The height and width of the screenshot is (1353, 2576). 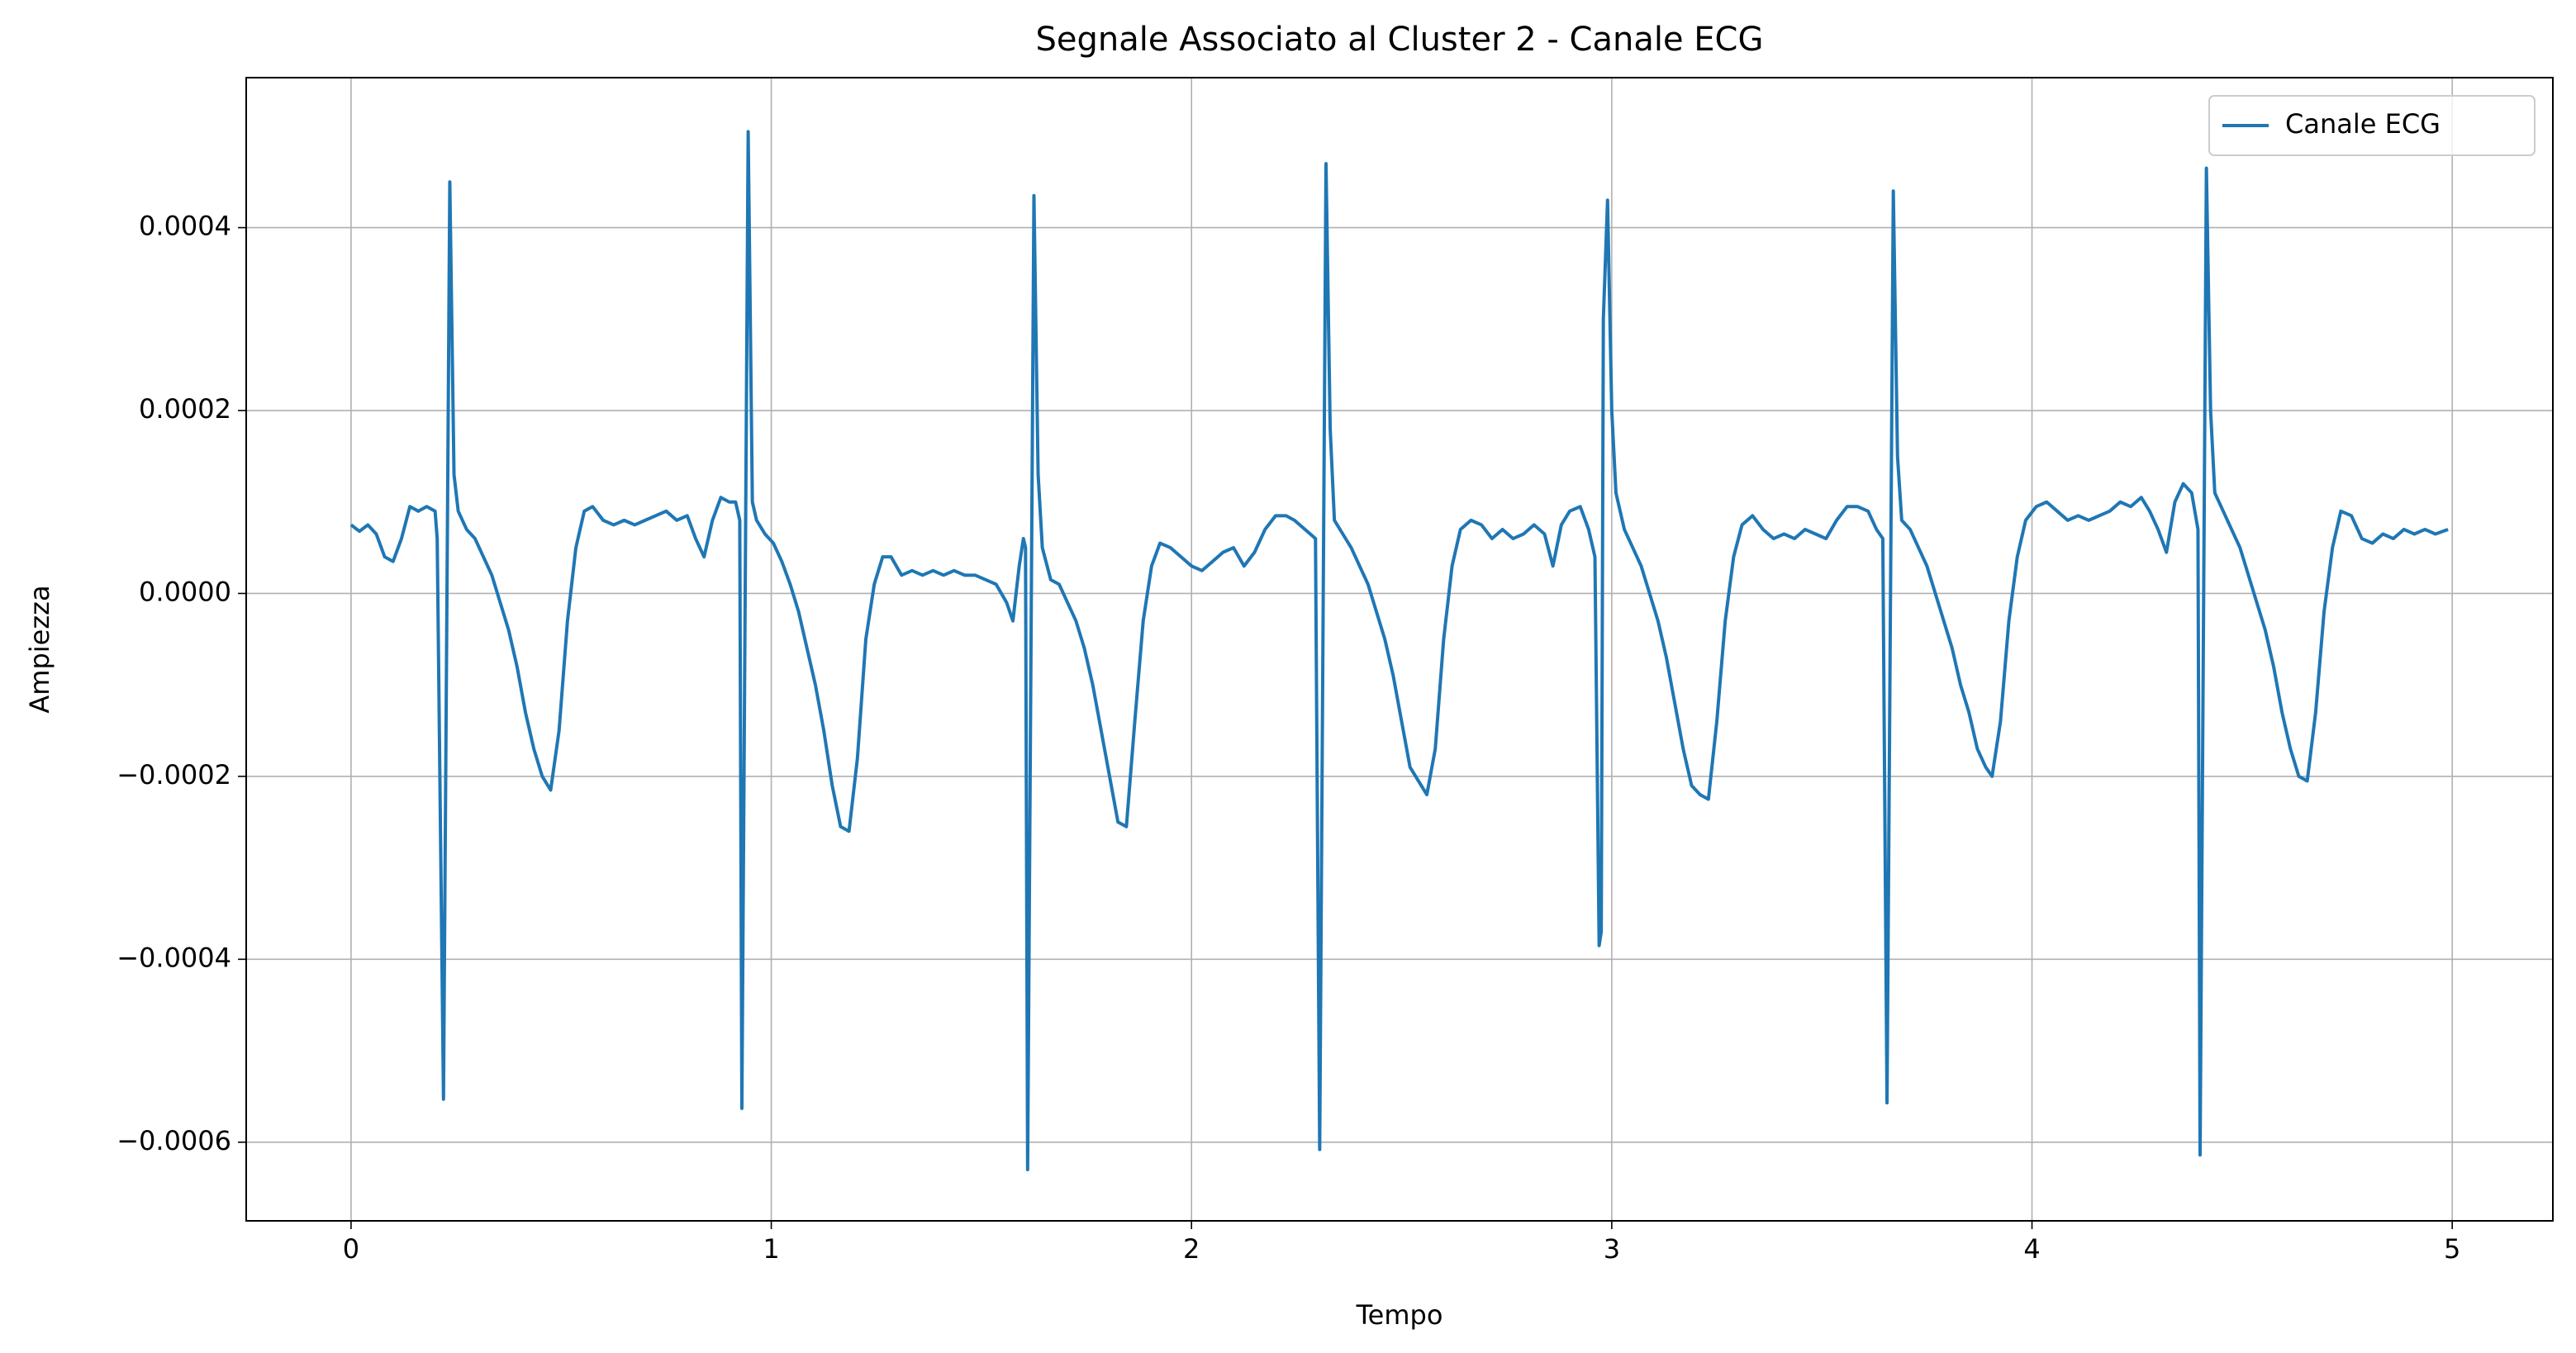 I want to click on x-axis-label: Tempo, so click(x=1399, y=1315).